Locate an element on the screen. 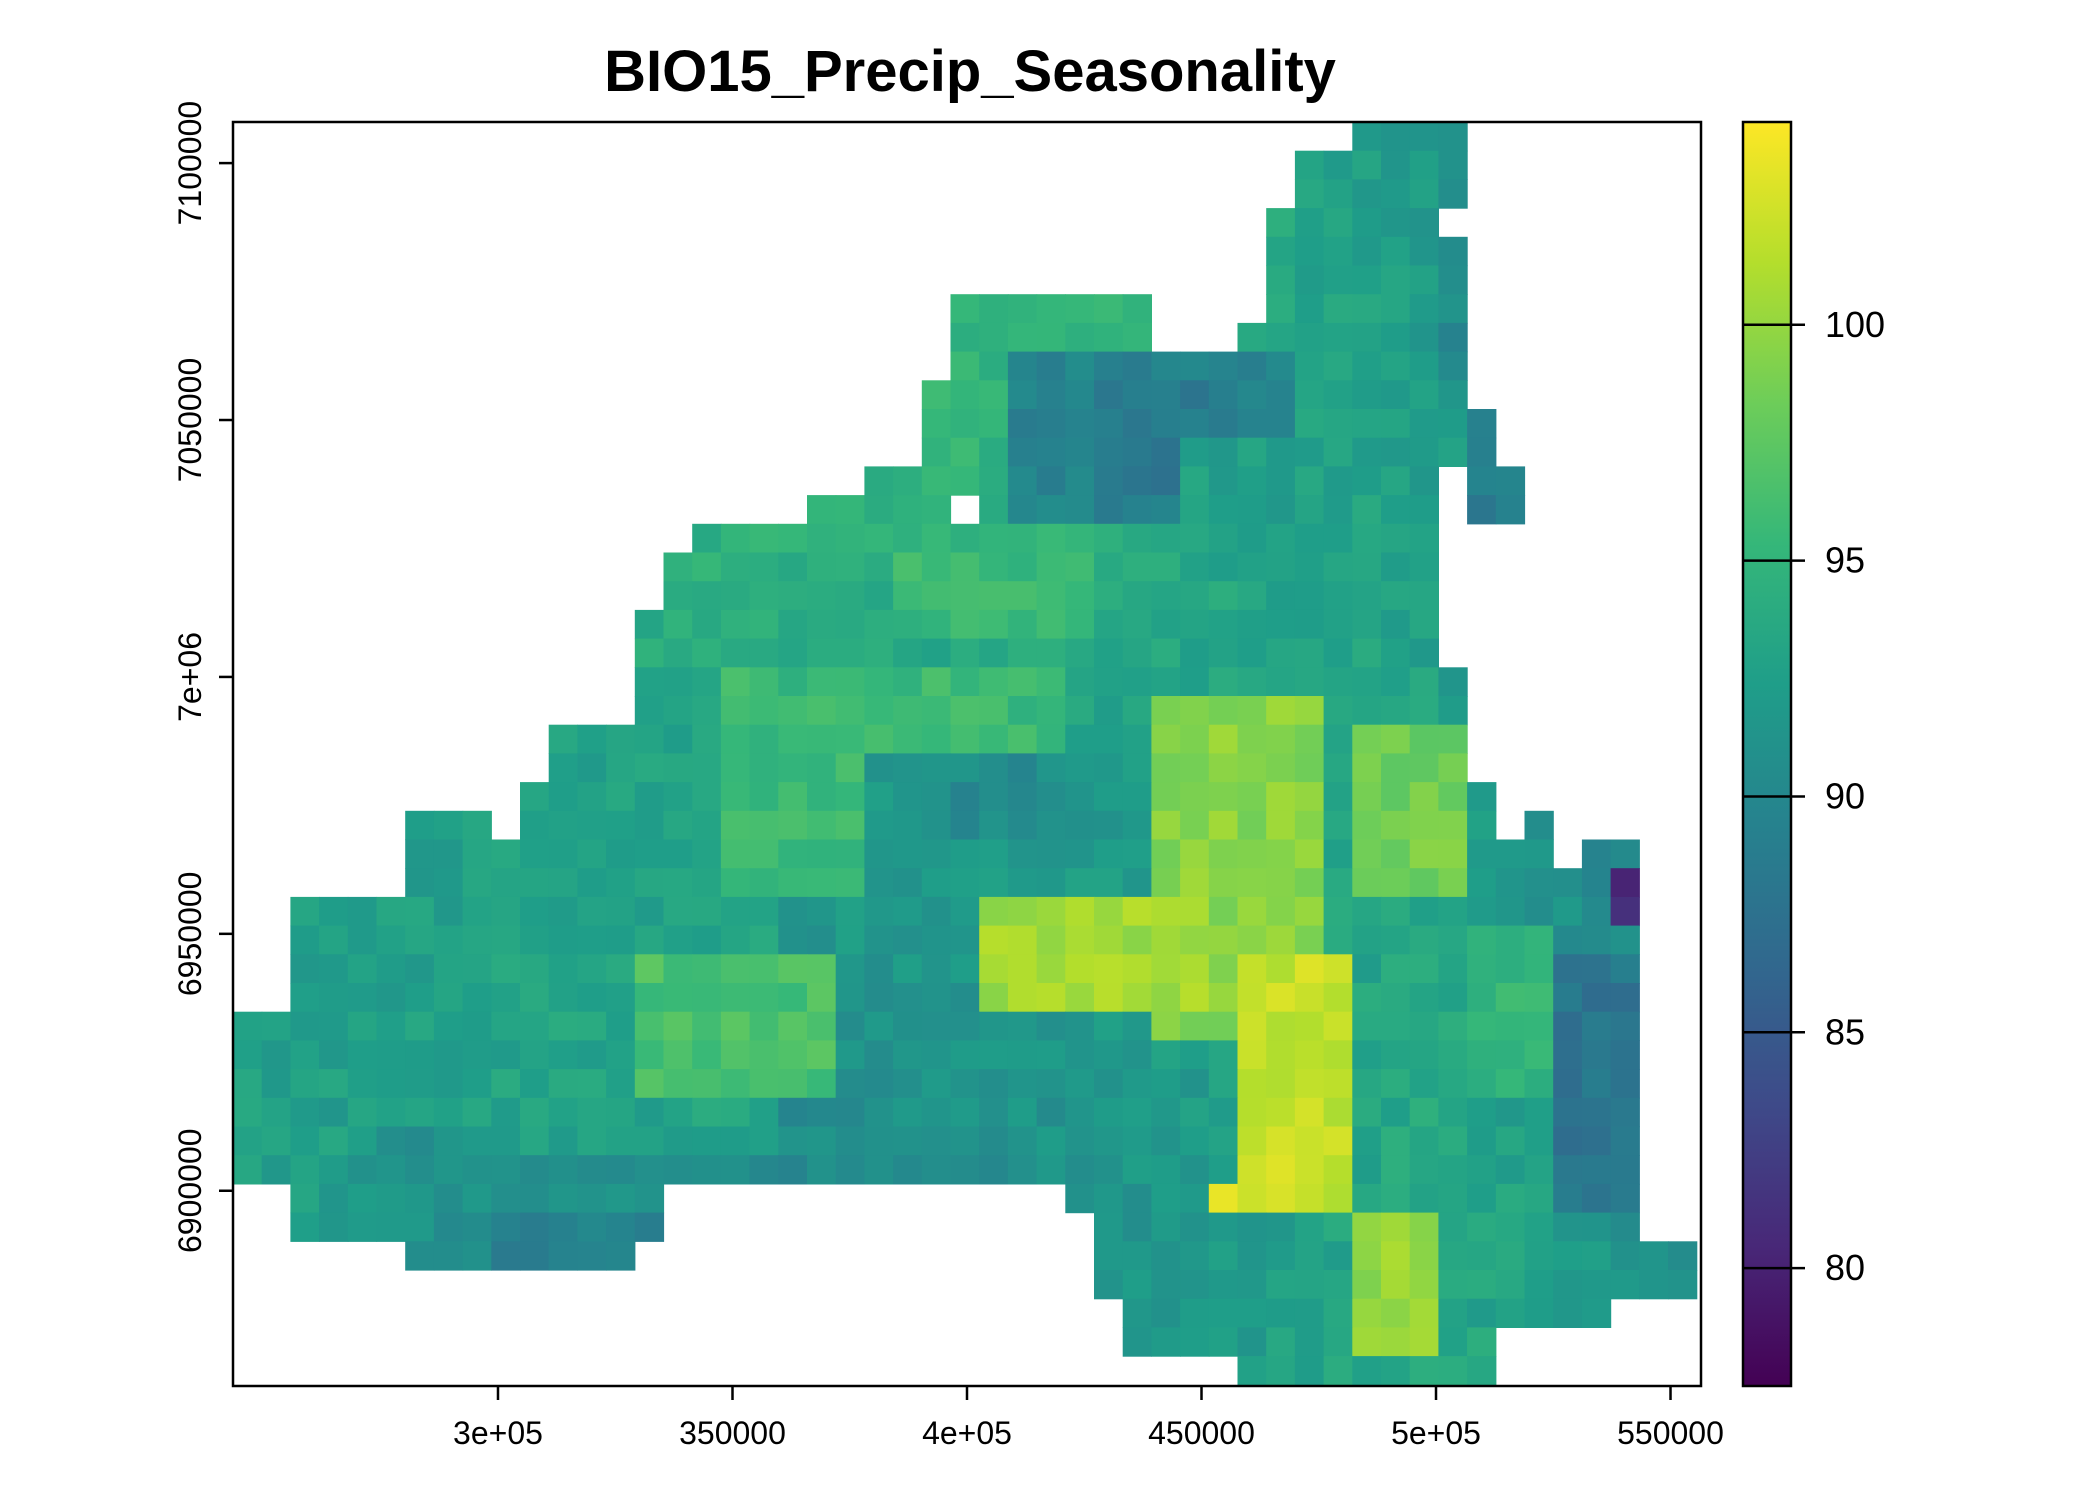 The width and height of the screenshot is (2100, 1500). y-tick-label: 7100000 is located at coordinates (190, 163).